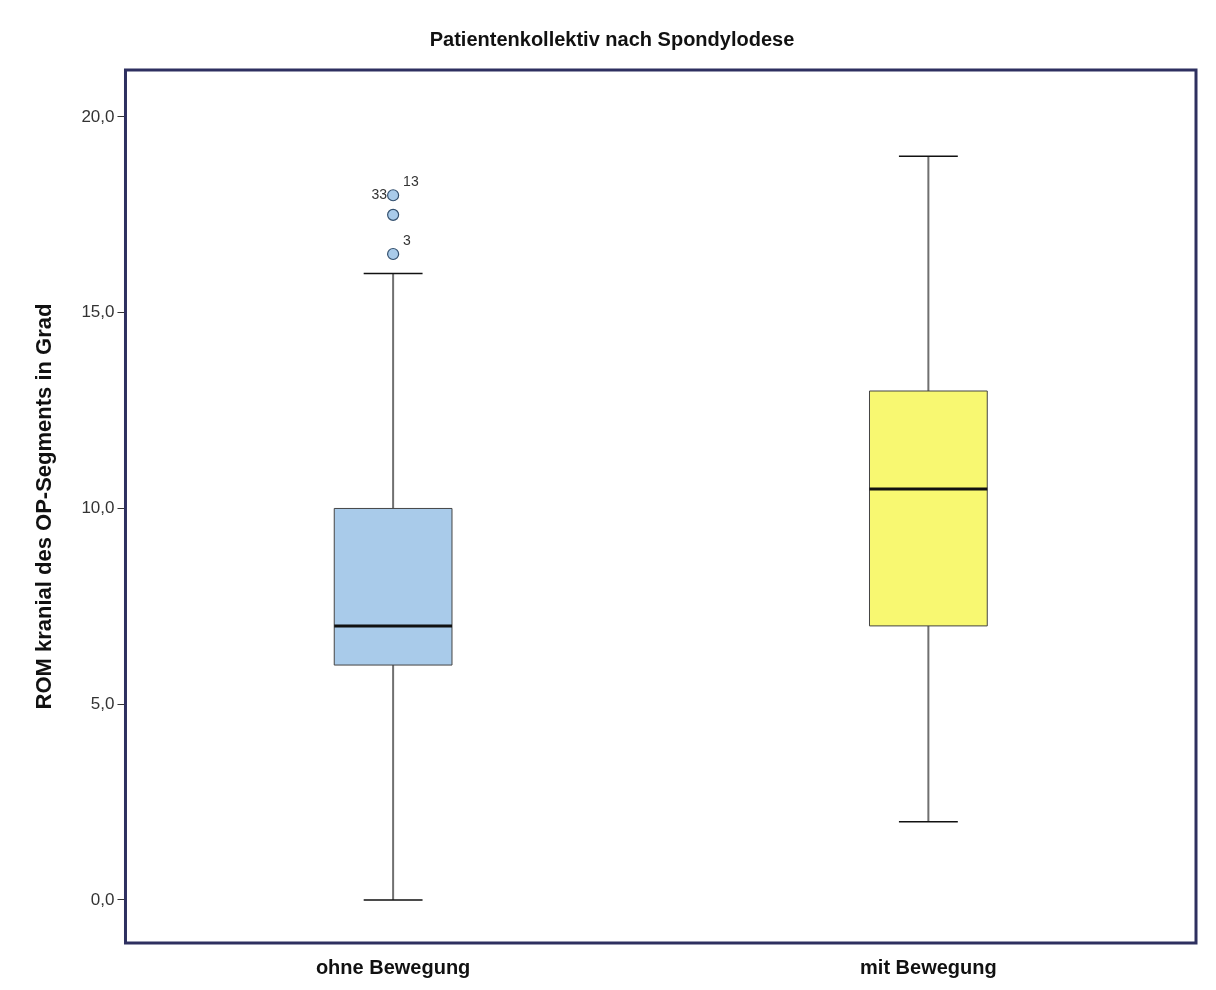  Describe the element at coordinates (411, 181) in the screenshot. I see `annotation: 13` at that location.